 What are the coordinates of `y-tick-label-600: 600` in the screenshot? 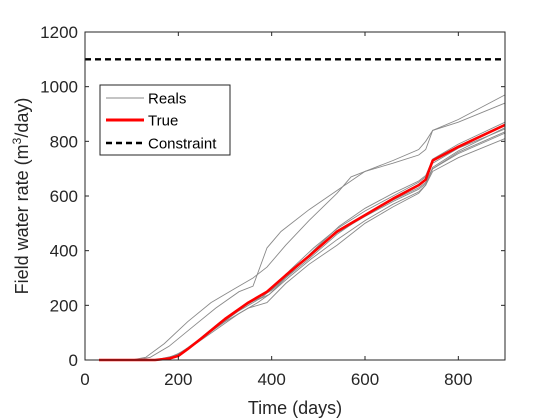 It's located at (64, 196).